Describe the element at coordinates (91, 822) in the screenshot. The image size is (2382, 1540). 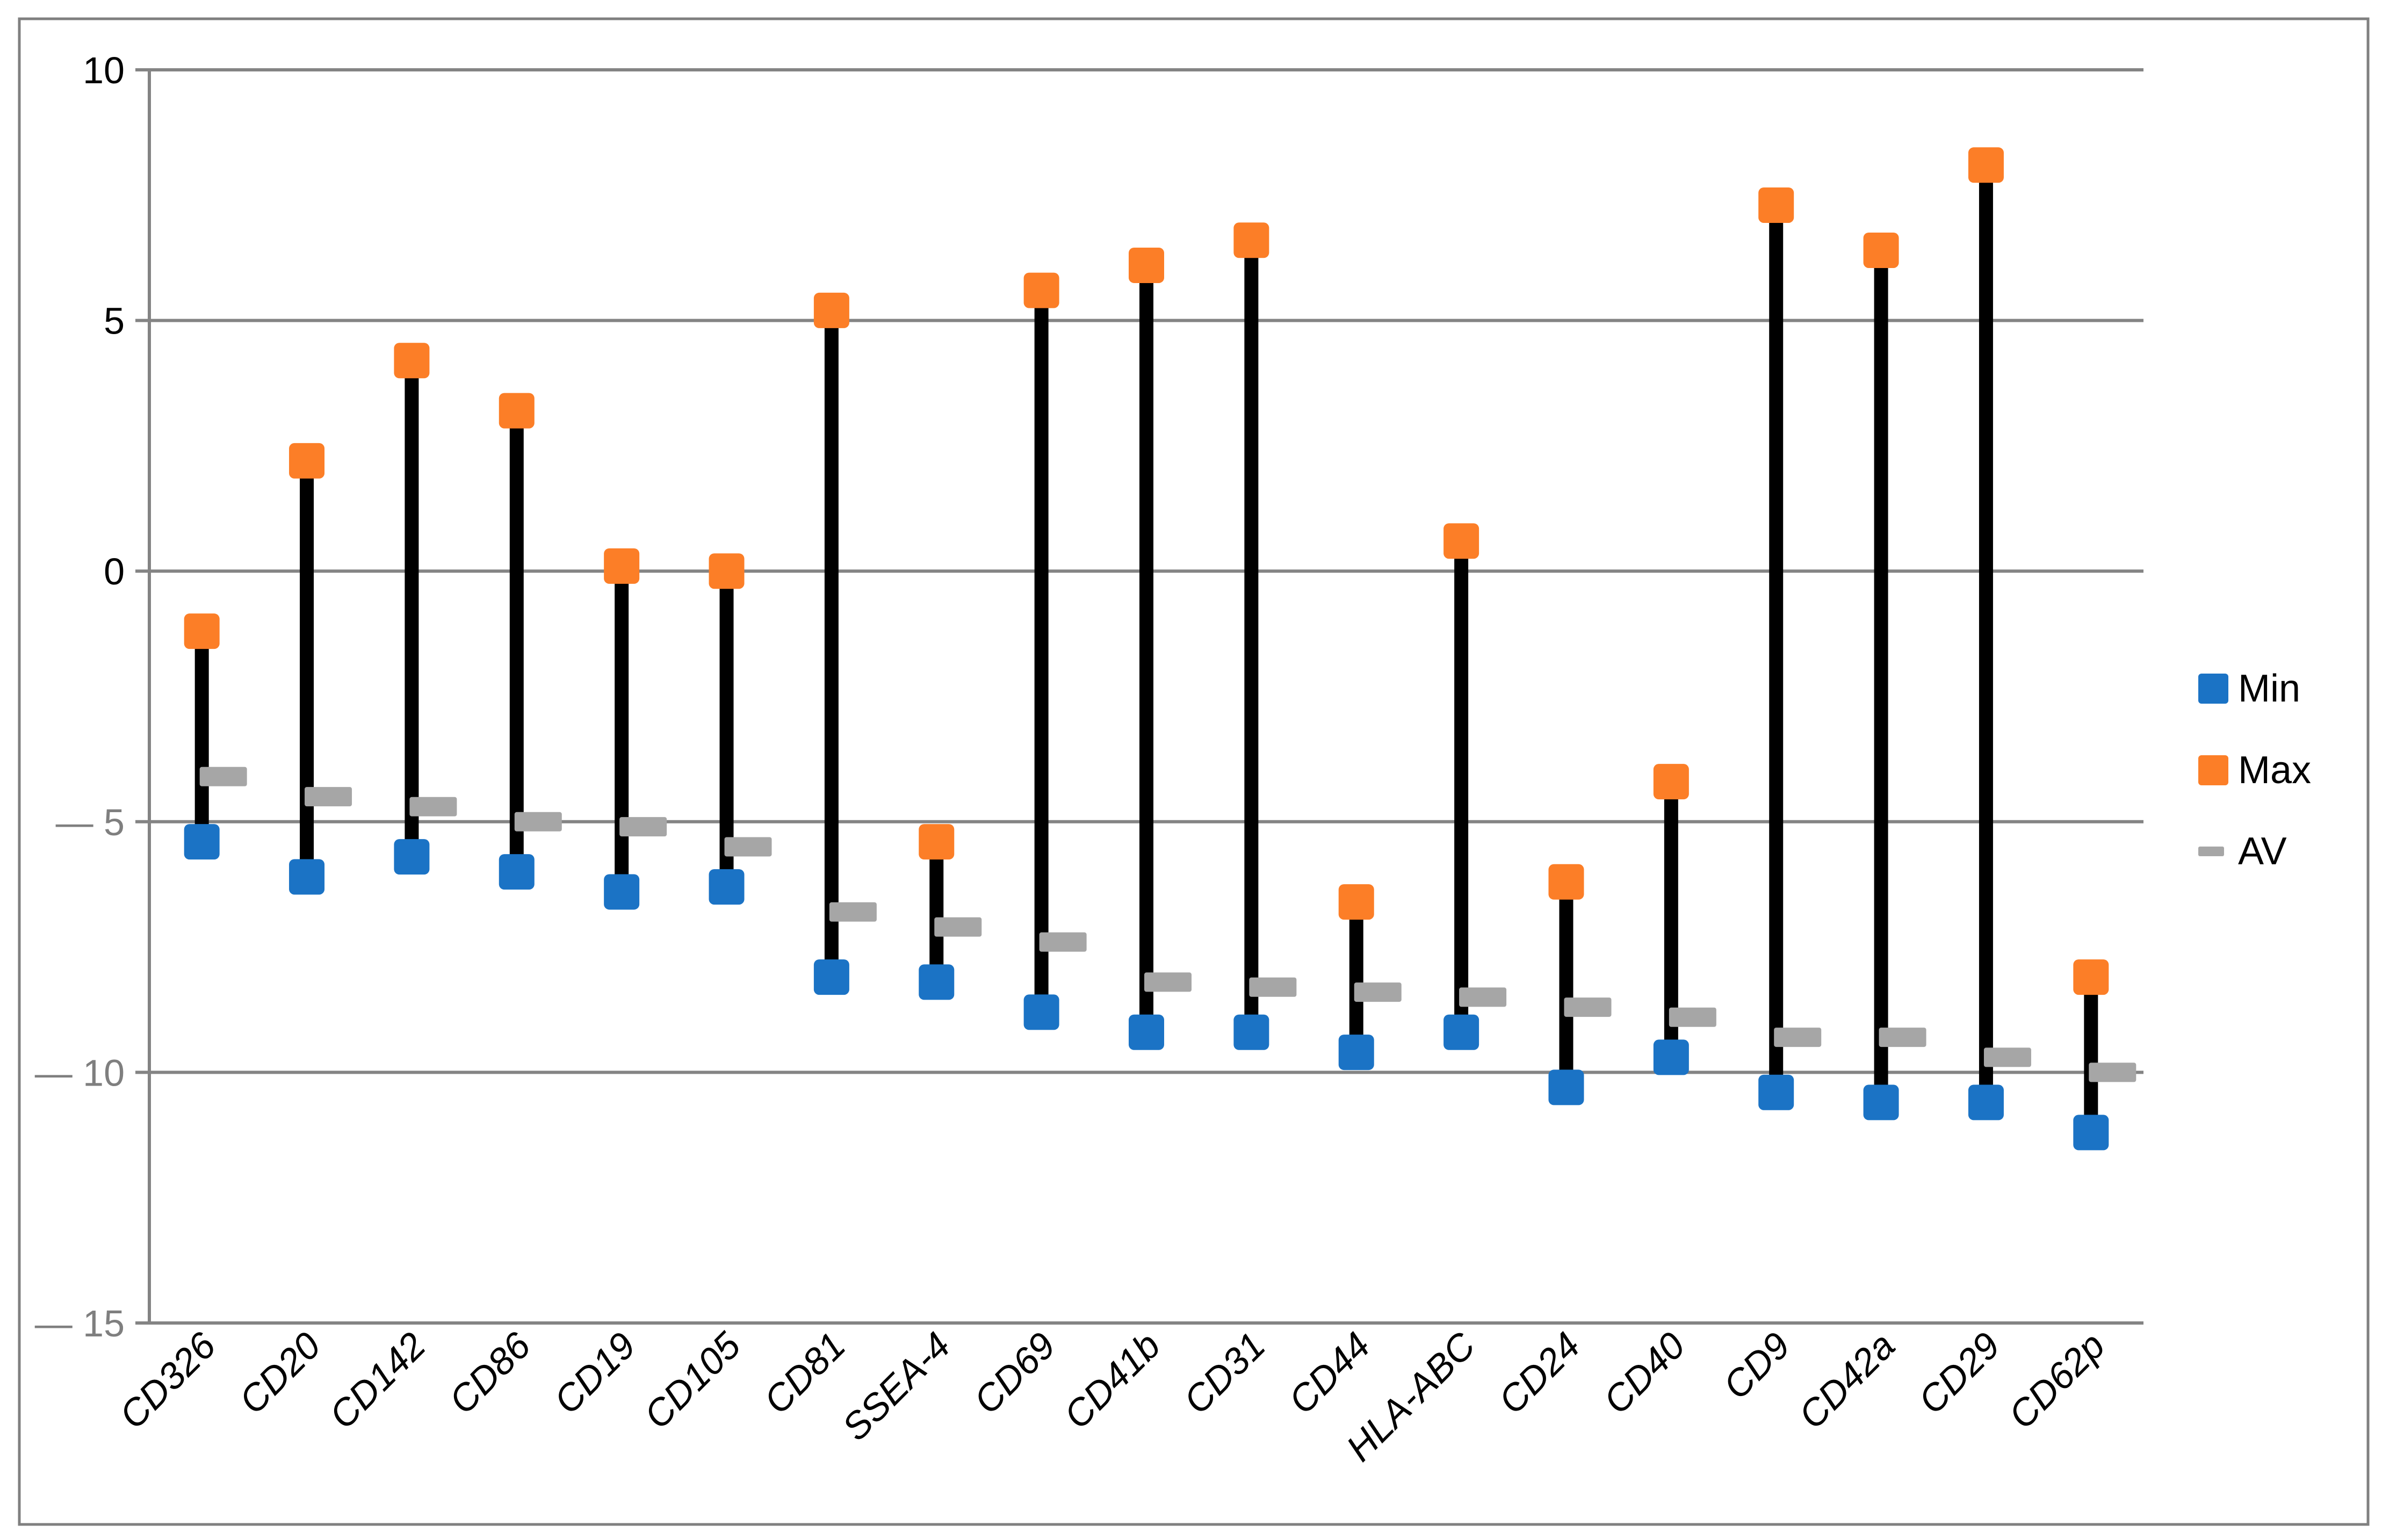
I see `y-tick-label: — 5` at that location.